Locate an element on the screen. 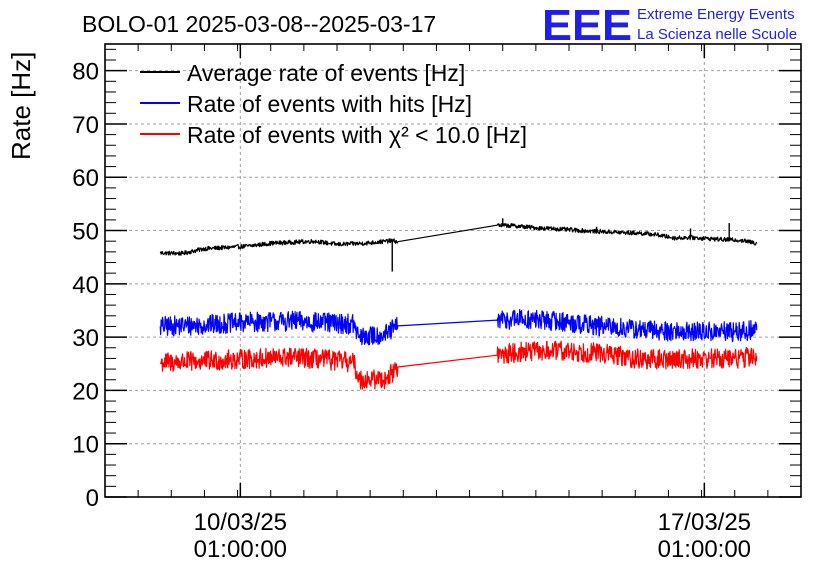  x-tick-label-date: 10/03/25 is located at coordinates (240, 522).